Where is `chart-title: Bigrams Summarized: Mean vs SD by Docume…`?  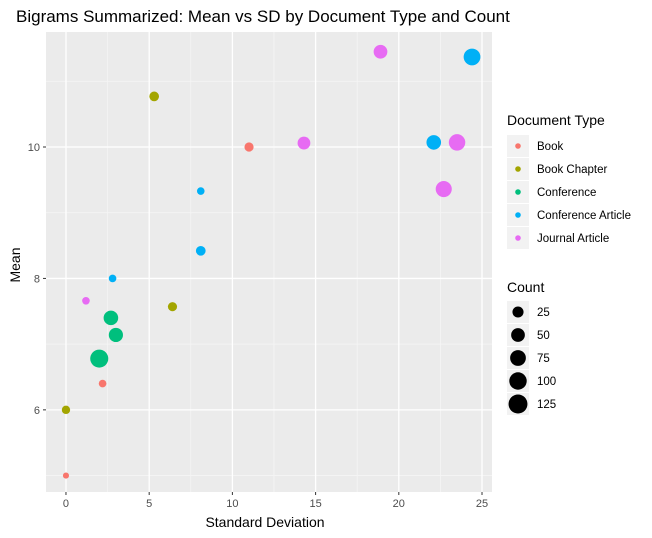 chart-title: Bigrams Summarized: Mean vs SD by Docume… is located at coordinates (263, 16).